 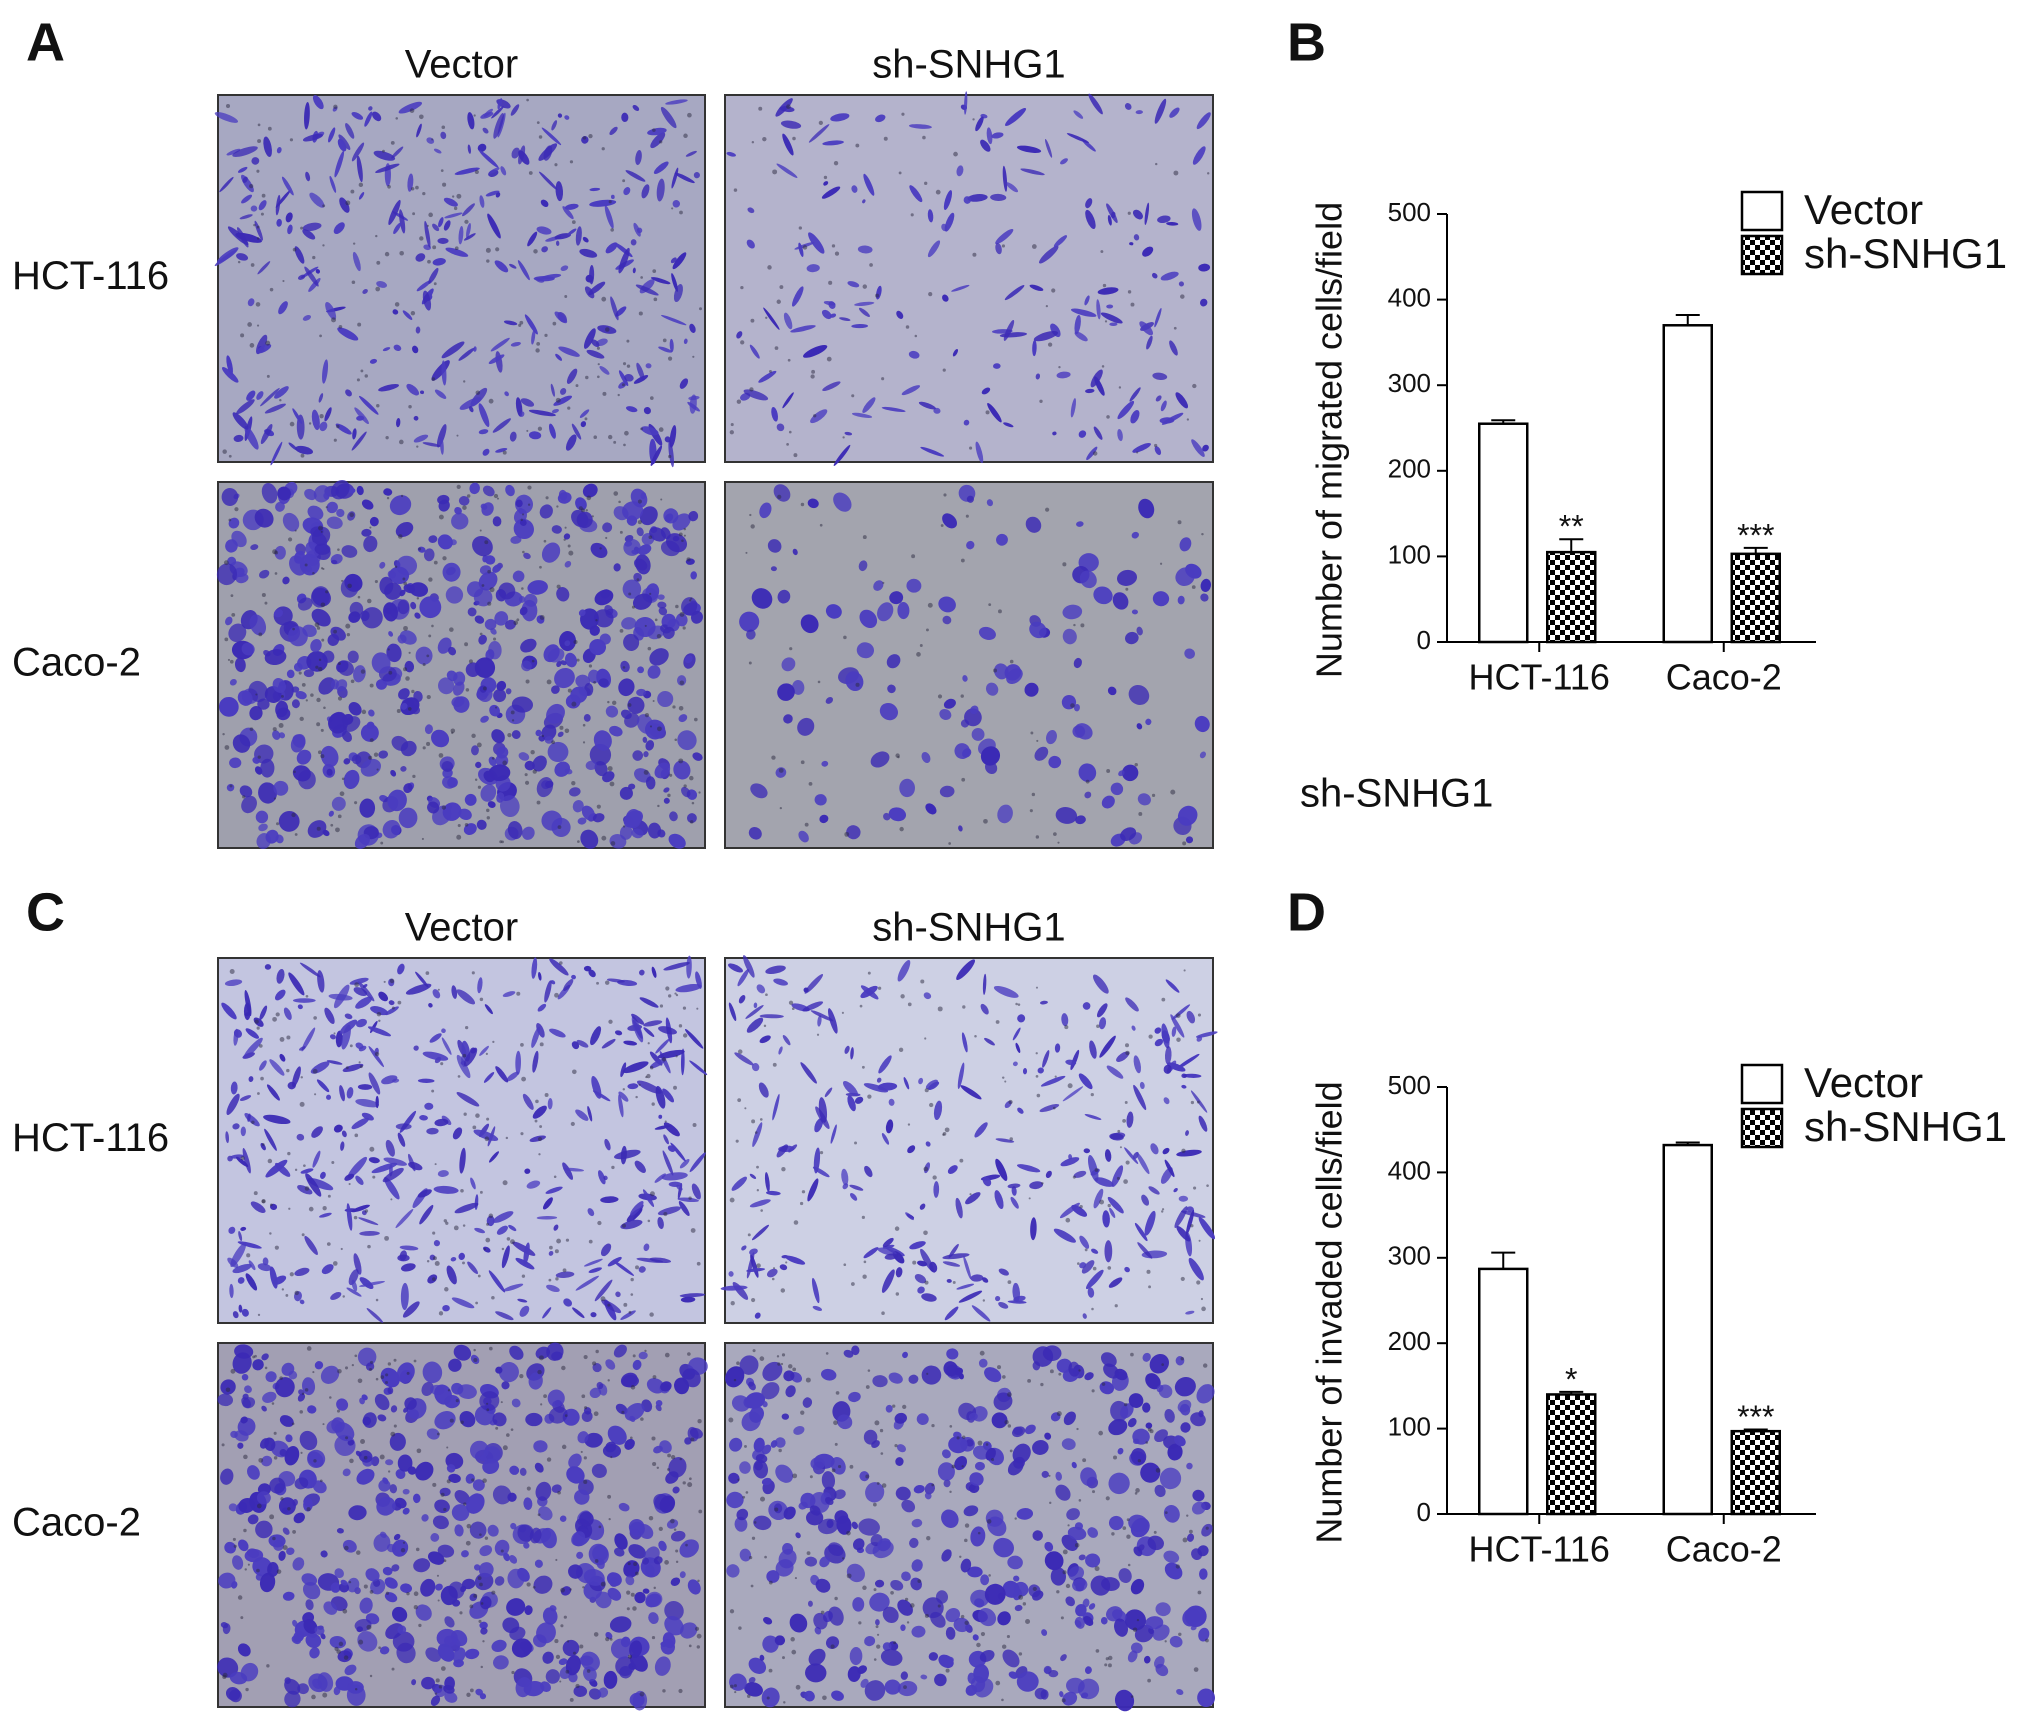 I want to click on y-tick-label: 100, so click(x=1409, y=554).